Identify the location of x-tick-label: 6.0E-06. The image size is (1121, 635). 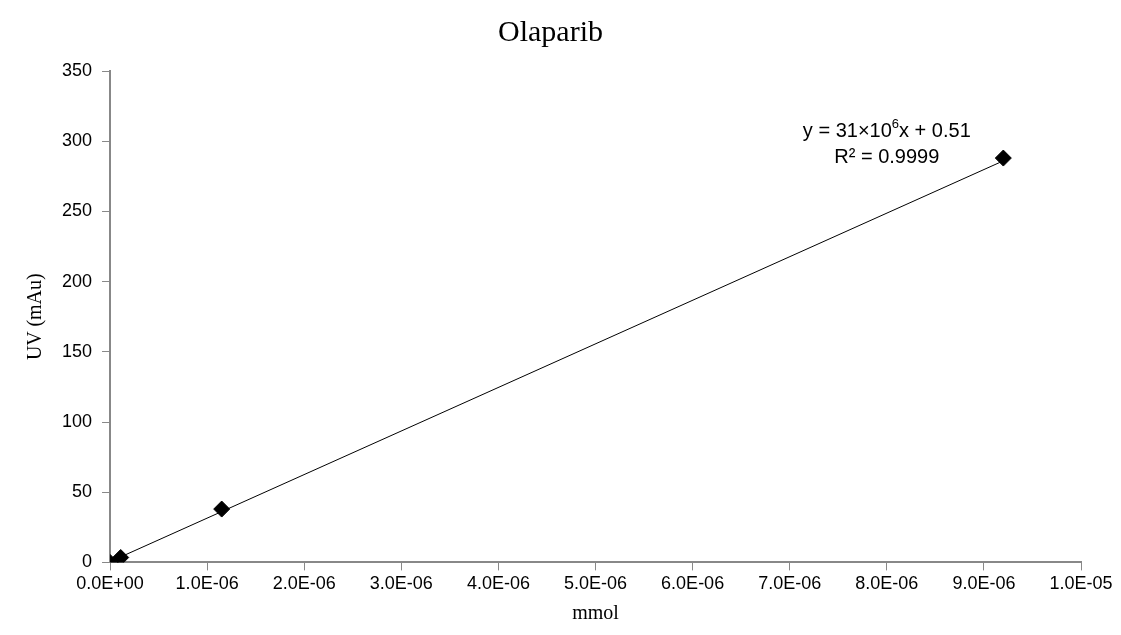
(693, 583).